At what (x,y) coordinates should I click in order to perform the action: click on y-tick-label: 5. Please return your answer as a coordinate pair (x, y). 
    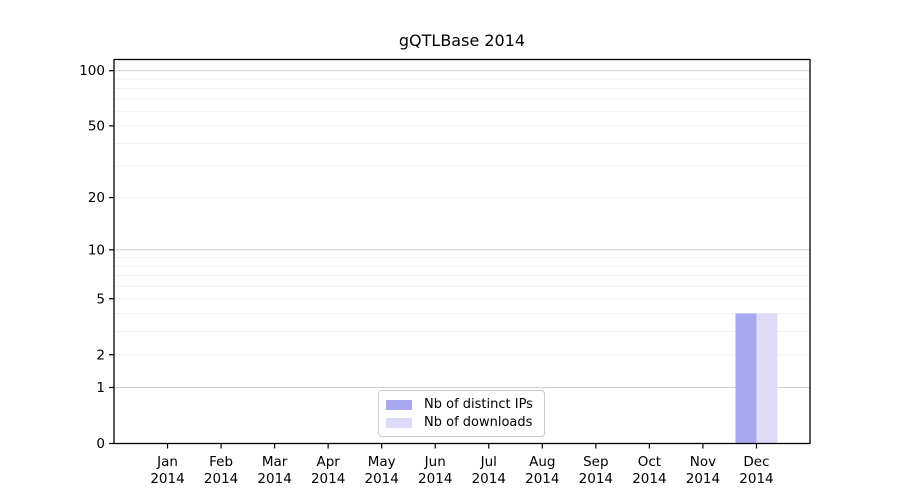
    Looking at the image, I should click on (100, 299).